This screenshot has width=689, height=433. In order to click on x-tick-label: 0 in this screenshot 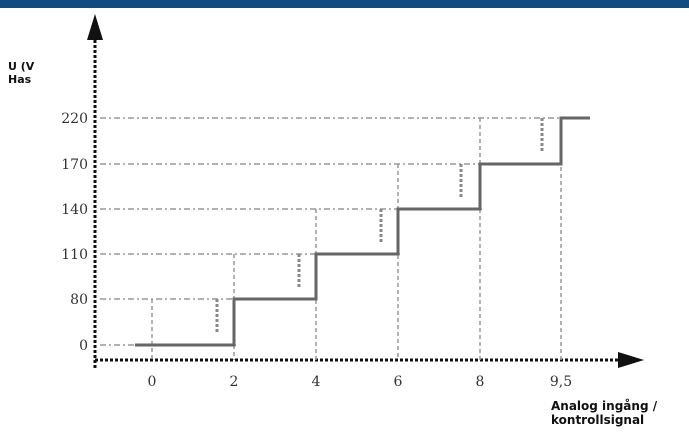, I will do `click(152, 382)`.